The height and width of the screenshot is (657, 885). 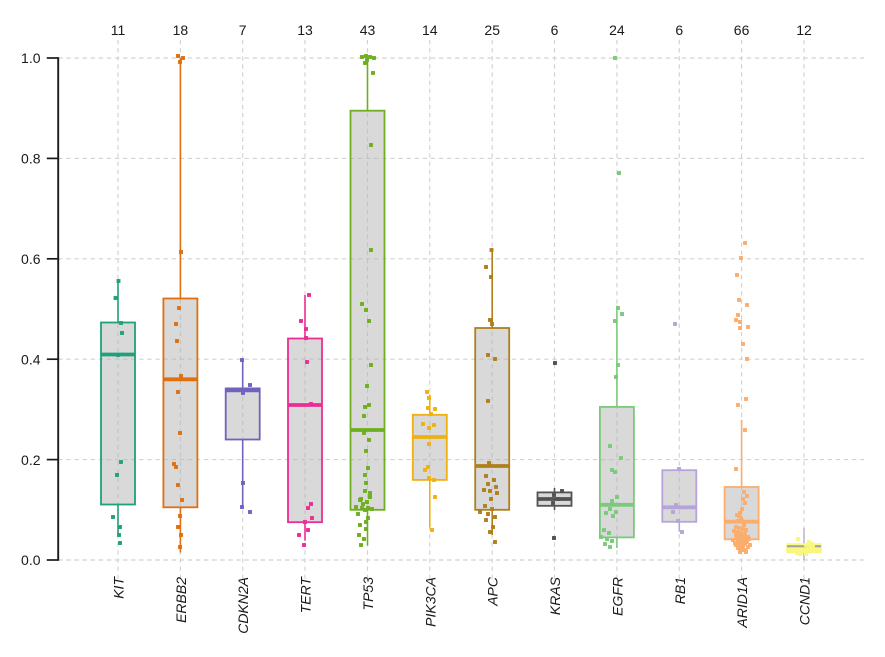 What do you see at coordinates (243, 605) in the screenshot?
I see `svg-text: CDKN2A` at bounding box center [243, 605].